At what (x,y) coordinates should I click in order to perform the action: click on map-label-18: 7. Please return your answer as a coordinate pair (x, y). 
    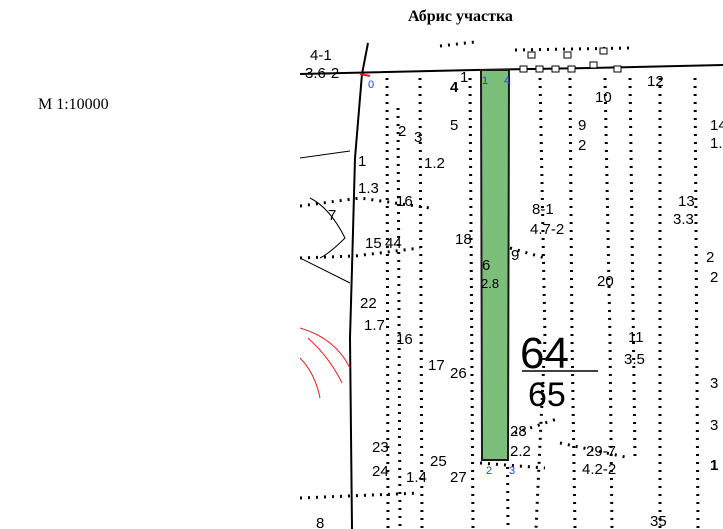
    Looking at the image, I should click on (332, 215).